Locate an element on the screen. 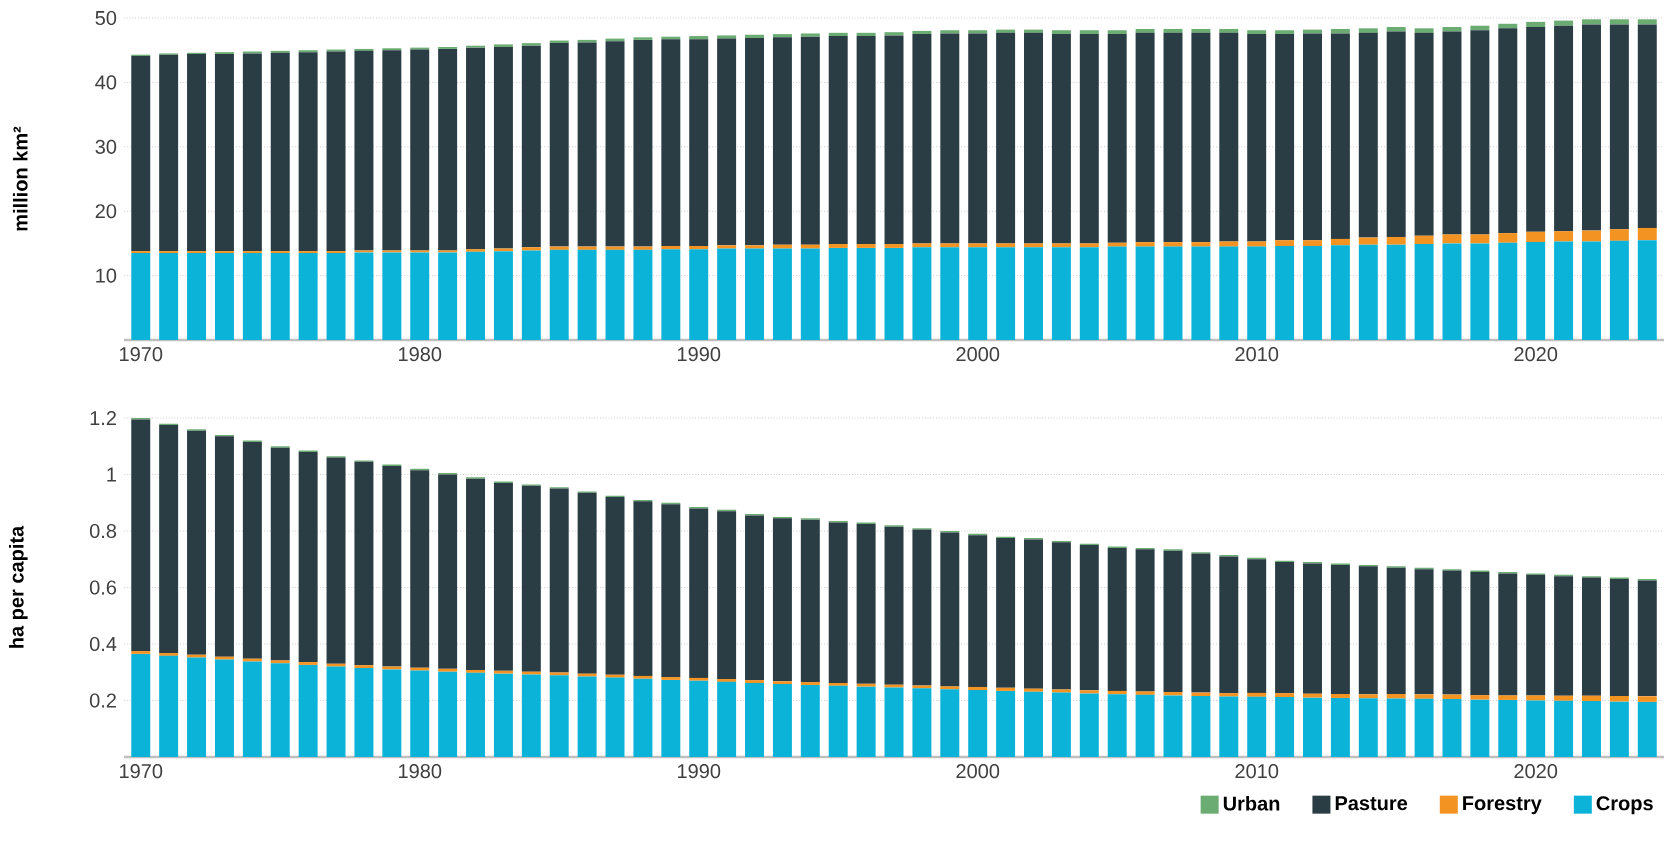  y-tick-label: 10 is located at coordinates (106, 275).